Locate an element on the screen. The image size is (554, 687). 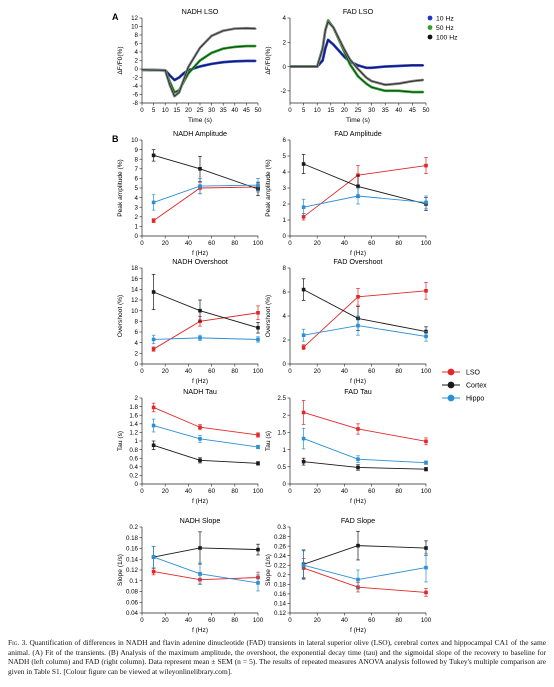
y-tick-label: 12 is located at coordinates (134, 18).